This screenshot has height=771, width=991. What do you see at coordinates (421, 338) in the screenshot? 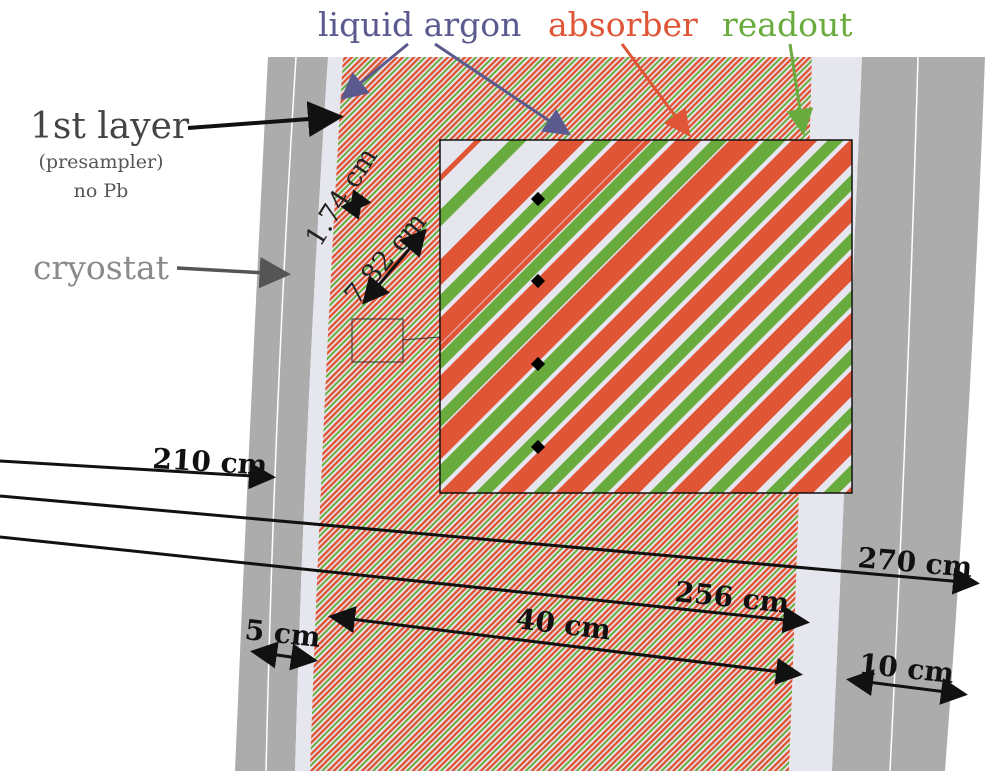
I see `zoom-connector` at bounding box center [421, 338].